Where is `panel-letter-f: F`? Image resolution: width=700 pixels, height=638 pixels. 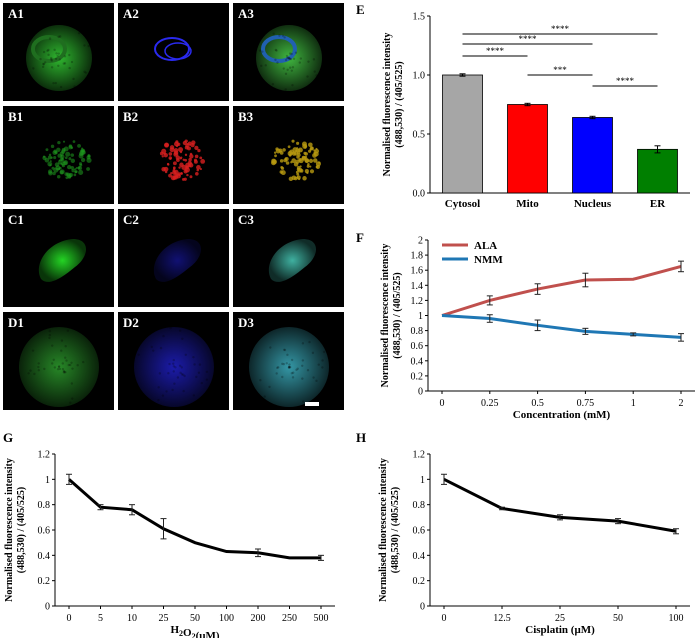 panel-letter-f: F is located at coordinates (360, 237).